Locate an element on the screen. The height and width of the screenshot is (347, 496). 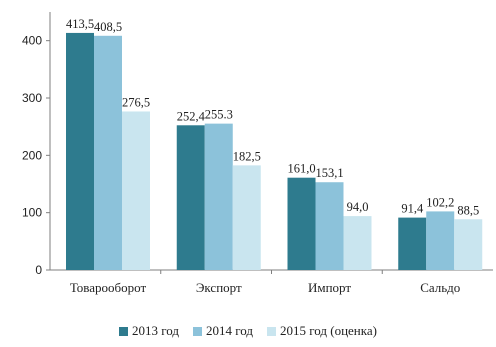
bar-2013-год-сальдо is located at coordinates (412, 243).